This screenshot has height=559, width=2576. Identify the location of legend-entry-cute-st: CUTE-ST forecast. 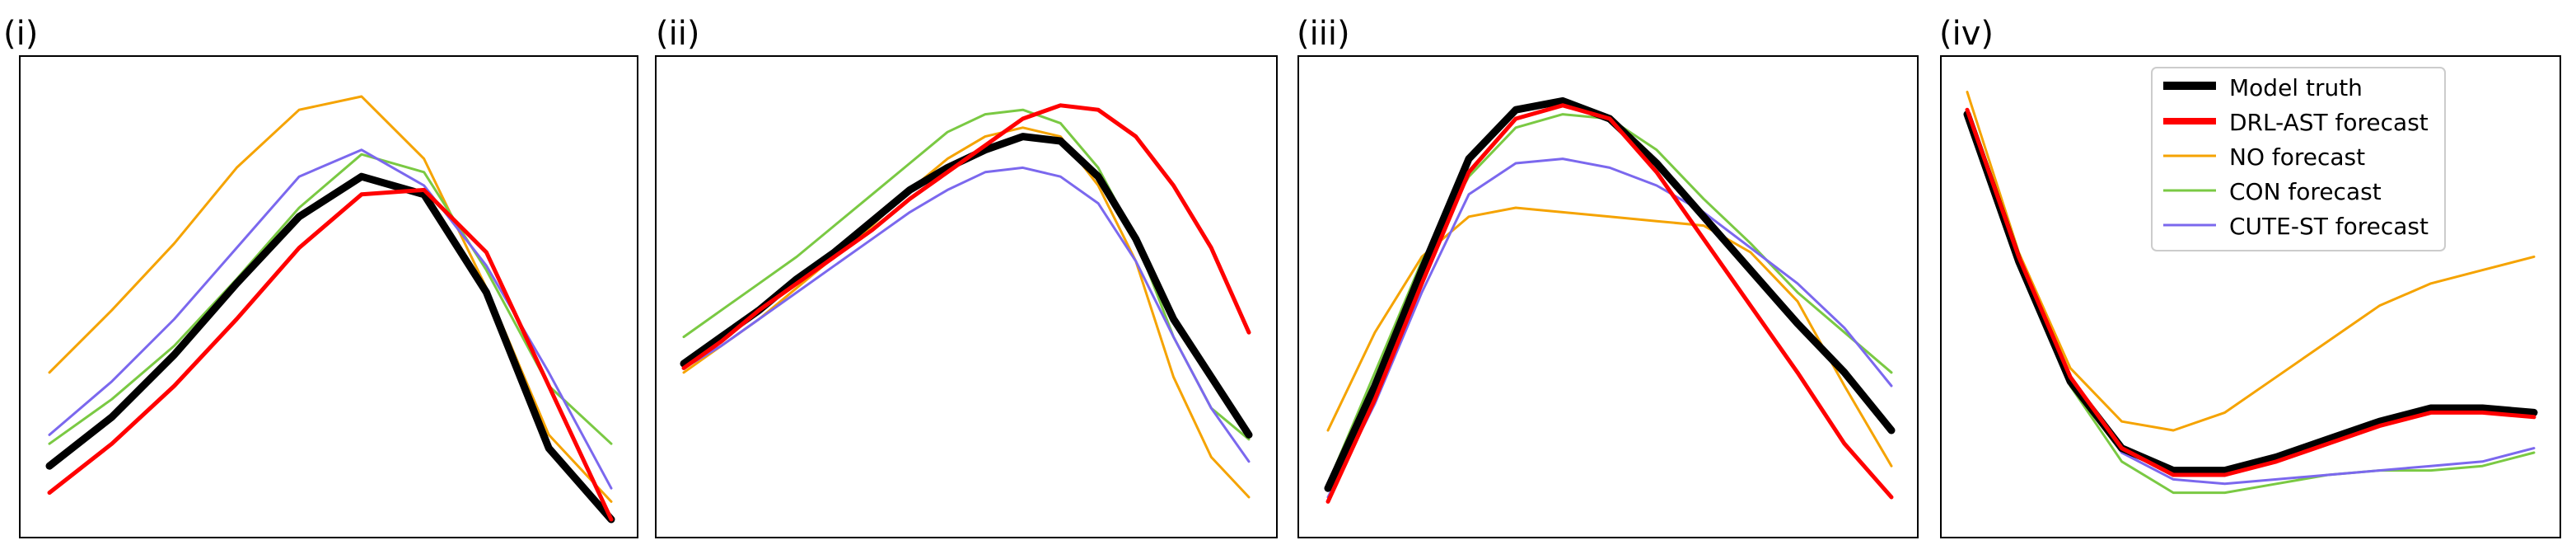
(2296, 226).